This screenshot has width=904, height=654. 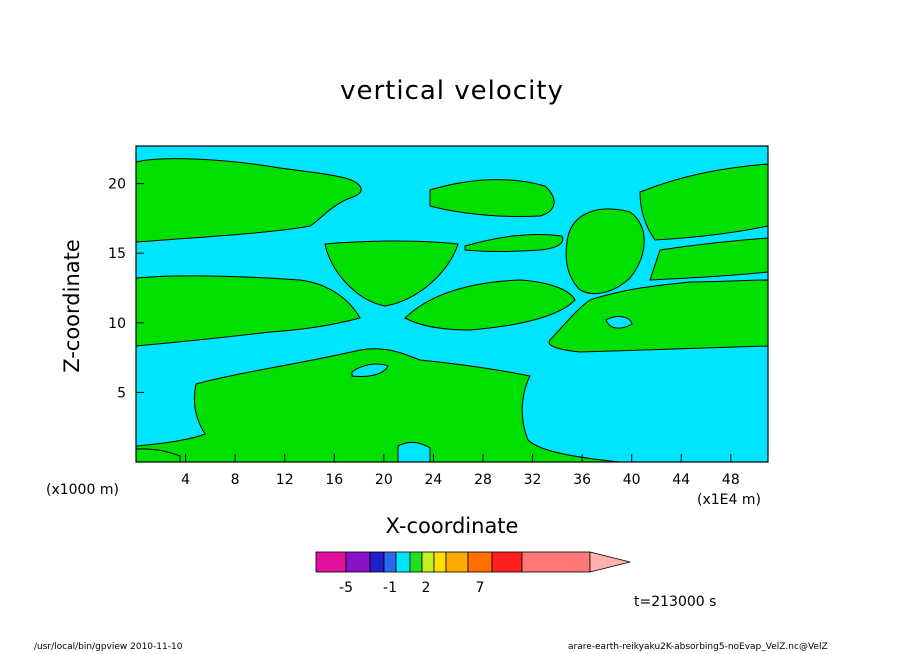 I want to click on x-tick-label: 44, so click(x=681, y=480).